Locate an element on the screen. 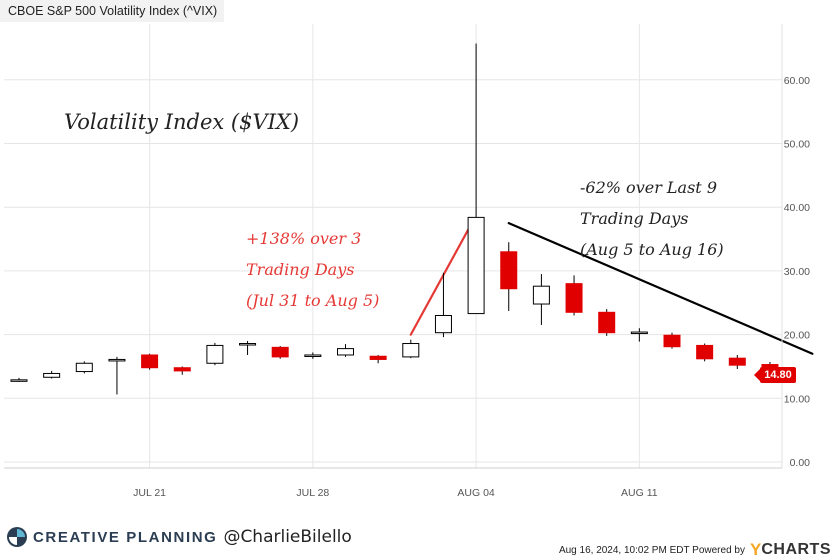  annotation-rise-line-3: (Jul 31 to Aug 5) is located at coordinates (313, 300).